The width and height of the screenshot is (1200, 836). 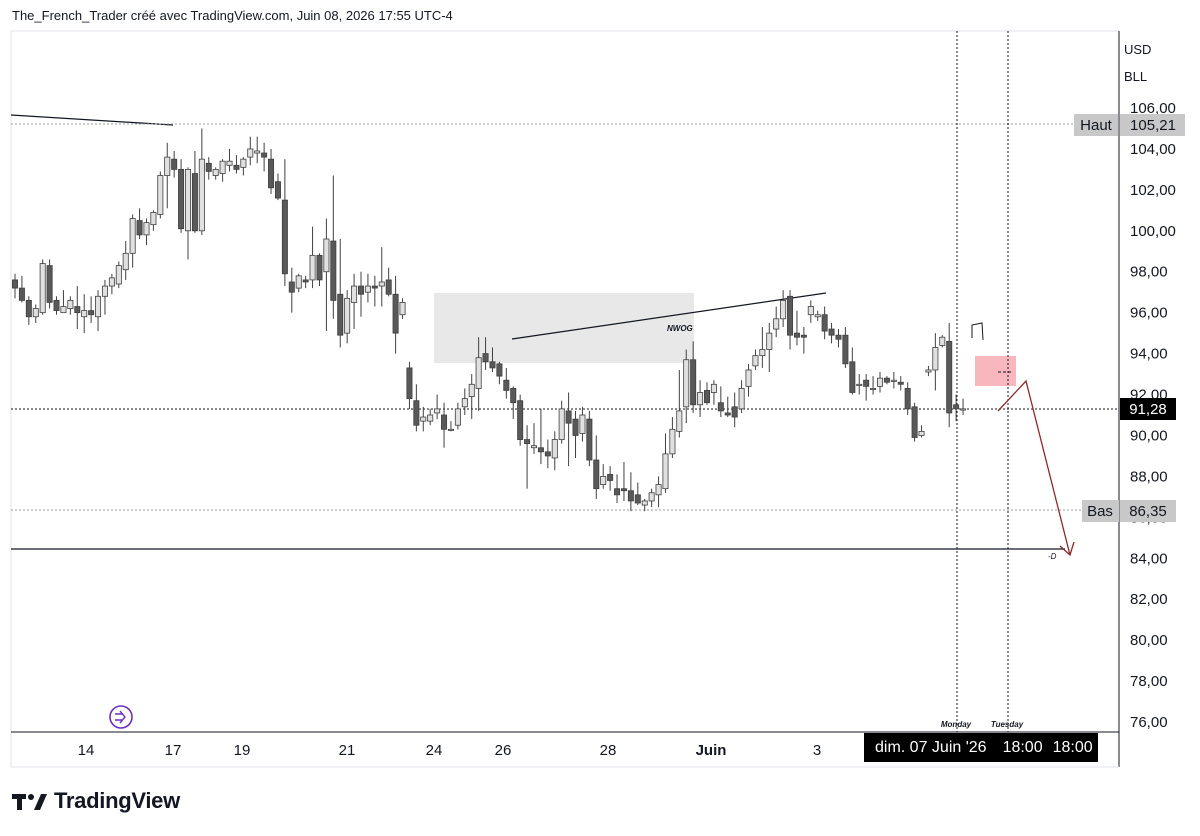 What do you see at coordinates (450, 750) in the screenshot?
I see `time-axis: 14 17 19 21 24 26 28 Juin 3` at bounding box center [450, 750].